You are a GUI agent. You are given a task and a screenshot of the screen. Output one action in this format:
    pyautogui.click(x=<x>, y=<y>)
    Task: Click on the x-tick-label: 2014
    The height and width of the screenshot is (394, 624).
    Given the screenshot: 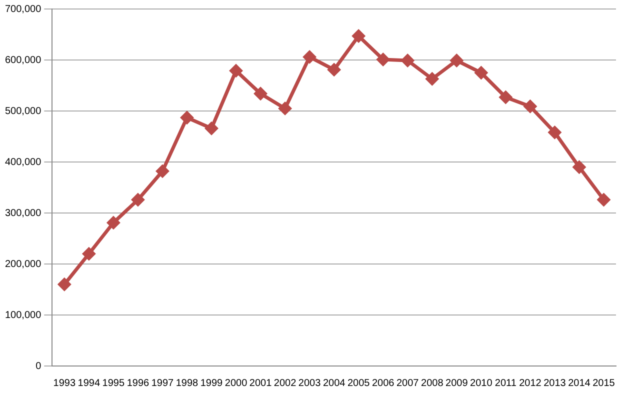 What is the action you would take?
    pyautogui.click(x=579, y=383)
    